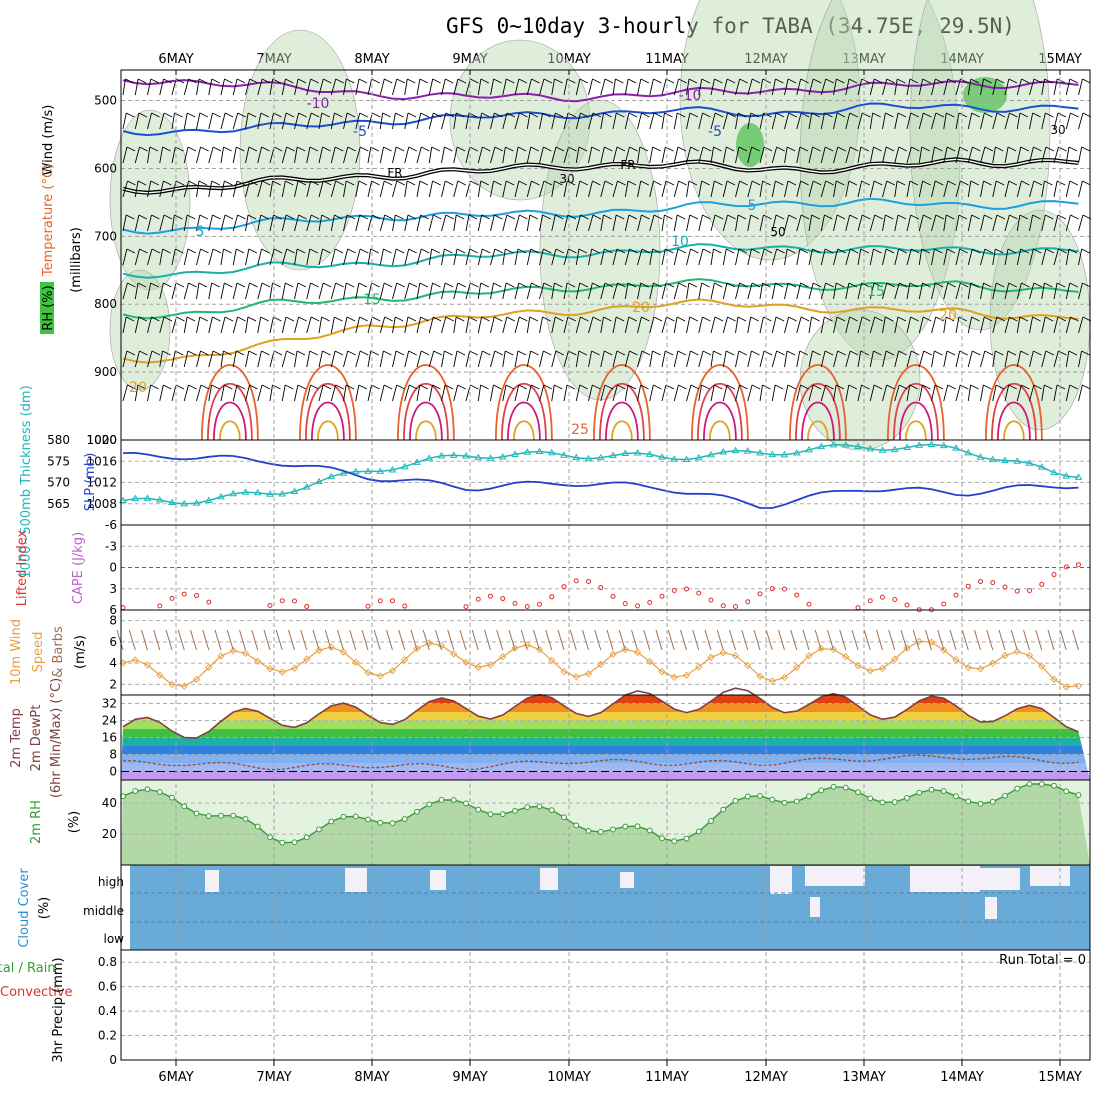  Describe the element at coordinates (109, 834) in the screenshot. I see `axis-tick-label: 20` at that location.